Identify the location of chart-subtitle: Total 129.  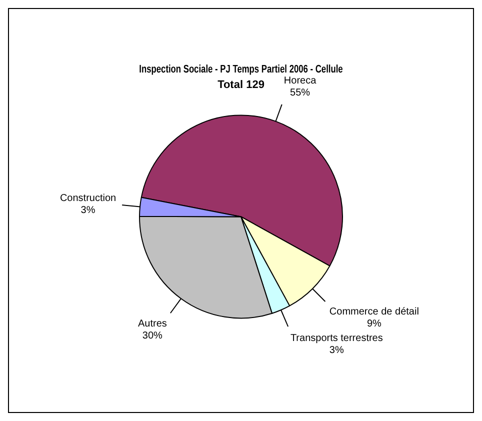
(241, 84).